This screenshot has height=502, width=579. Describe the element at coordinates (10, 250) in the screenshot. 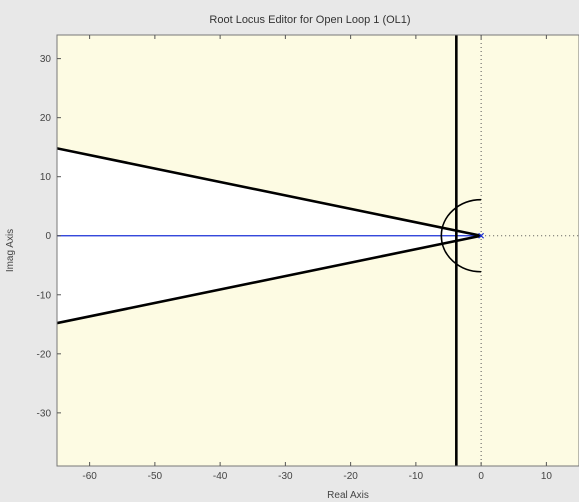

I see `y-axis-label: Imag Axis` at that location.